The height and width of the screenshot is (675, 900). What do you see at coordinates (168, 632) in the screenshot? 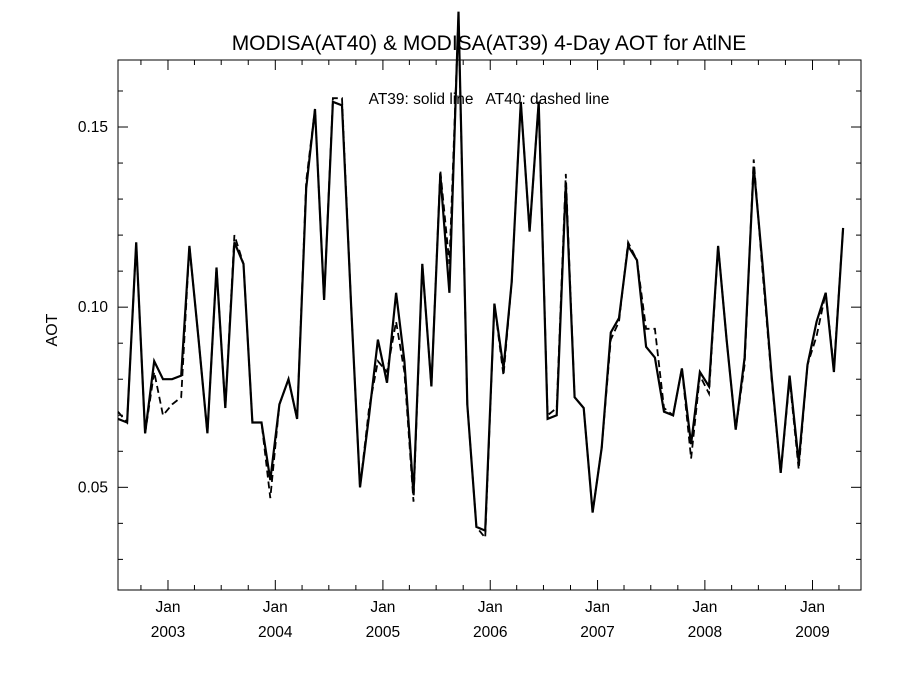
I see `x-tick-year-label: 2003` at bounding box center [168, 632].